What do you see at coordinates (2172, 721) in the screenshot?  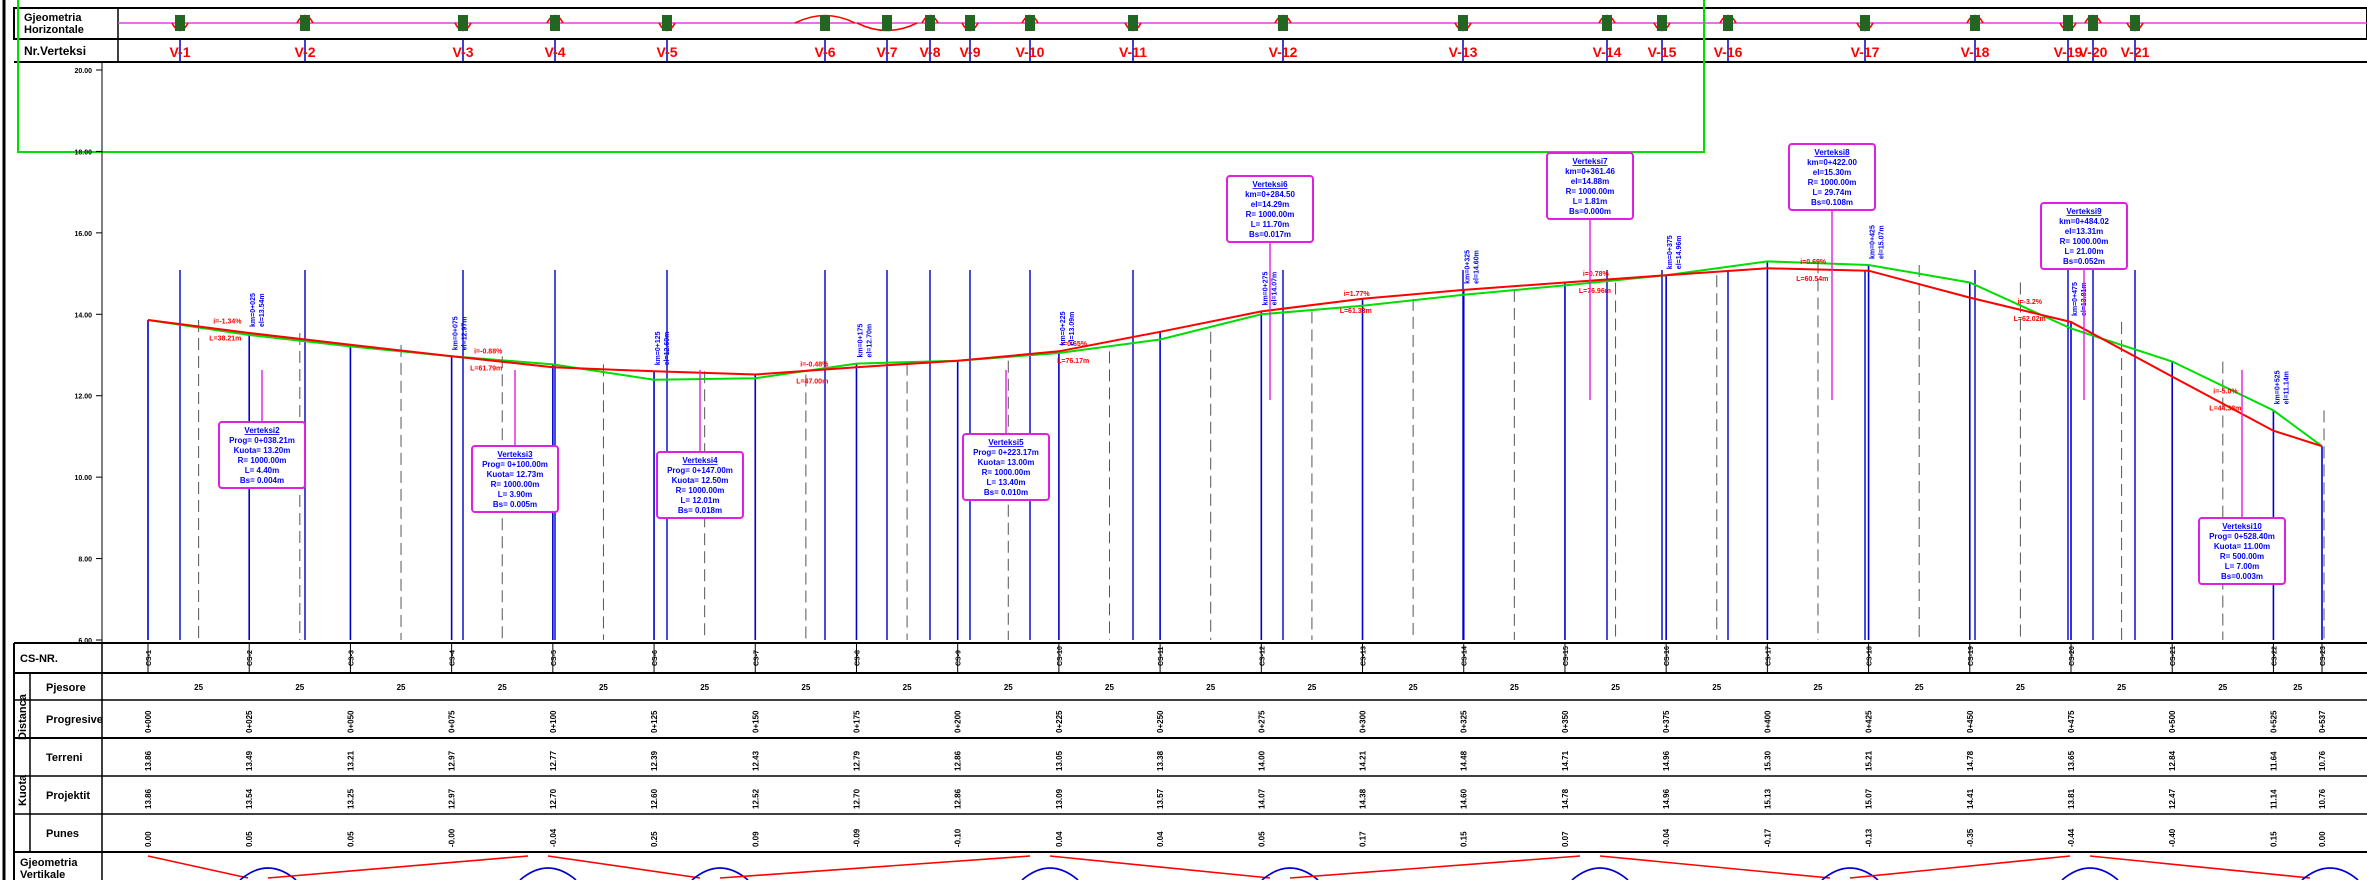 I see `progresive-cell: 0+500` at bounding box center [2172, 721].